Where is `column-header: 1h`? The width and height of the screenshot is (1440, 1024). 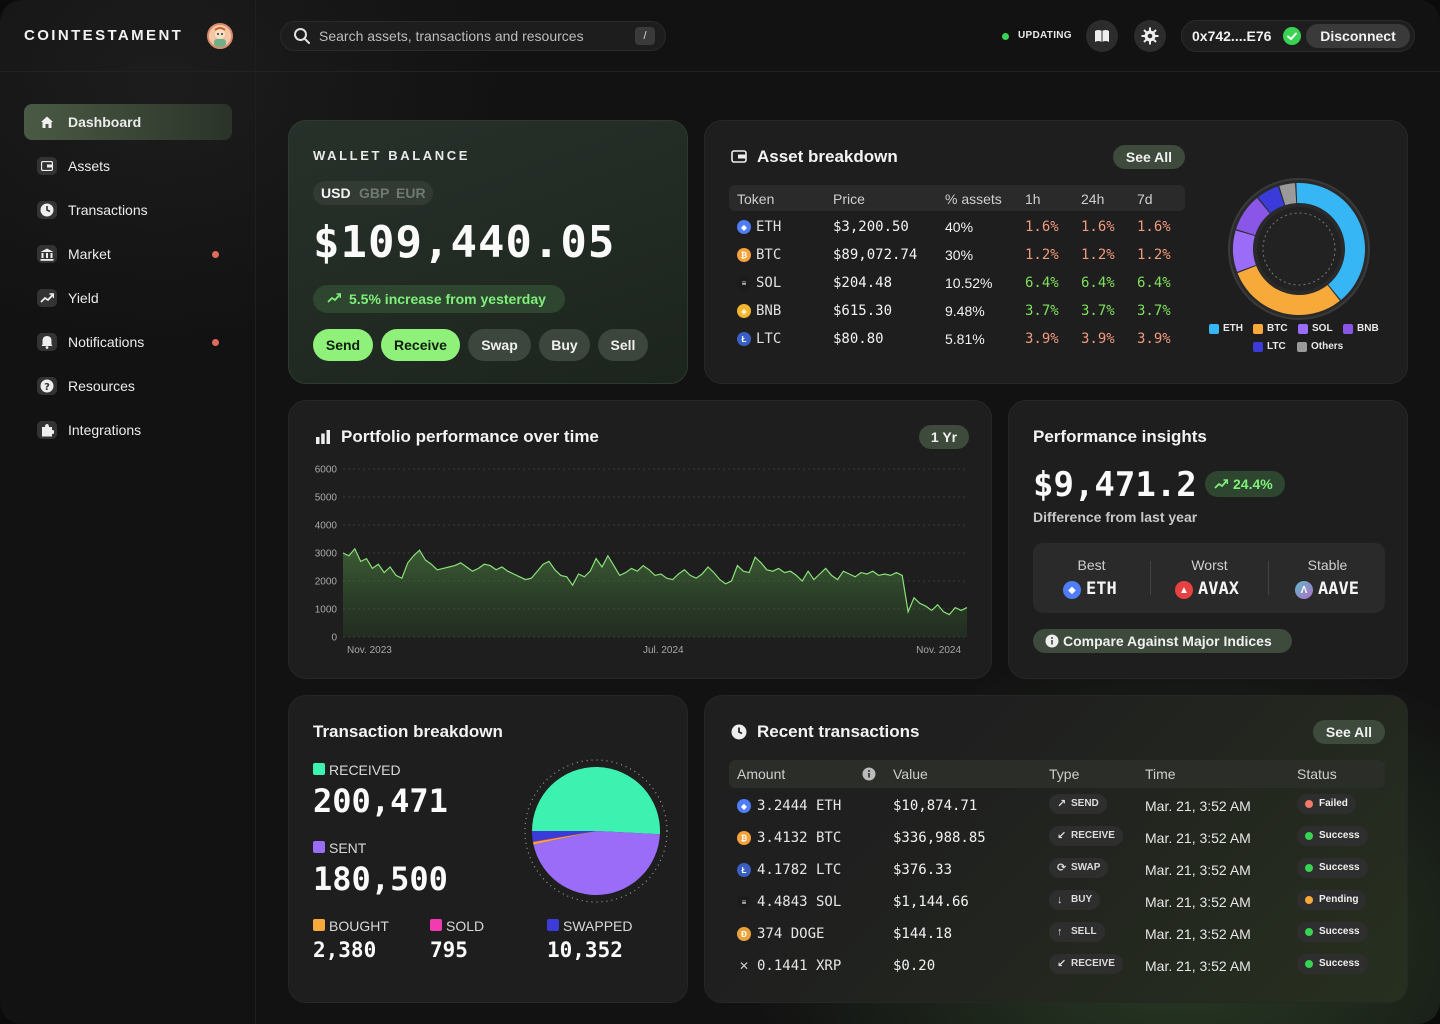 column-header: 1h is located at coordinates (1033, 199).